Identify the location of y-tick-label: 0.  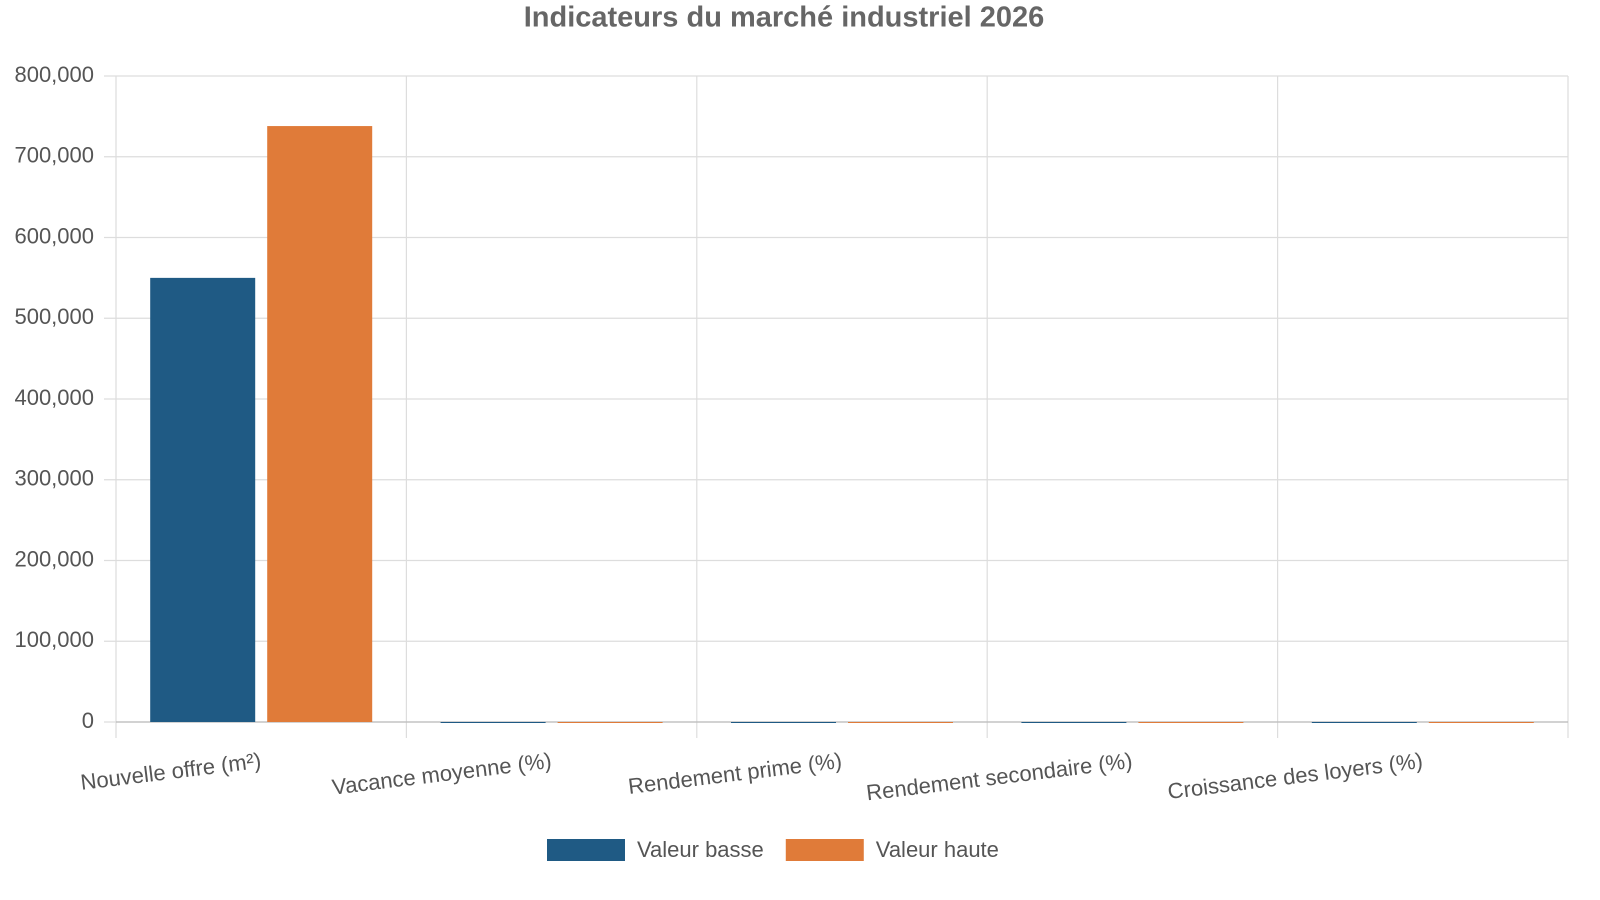
(88, 720).